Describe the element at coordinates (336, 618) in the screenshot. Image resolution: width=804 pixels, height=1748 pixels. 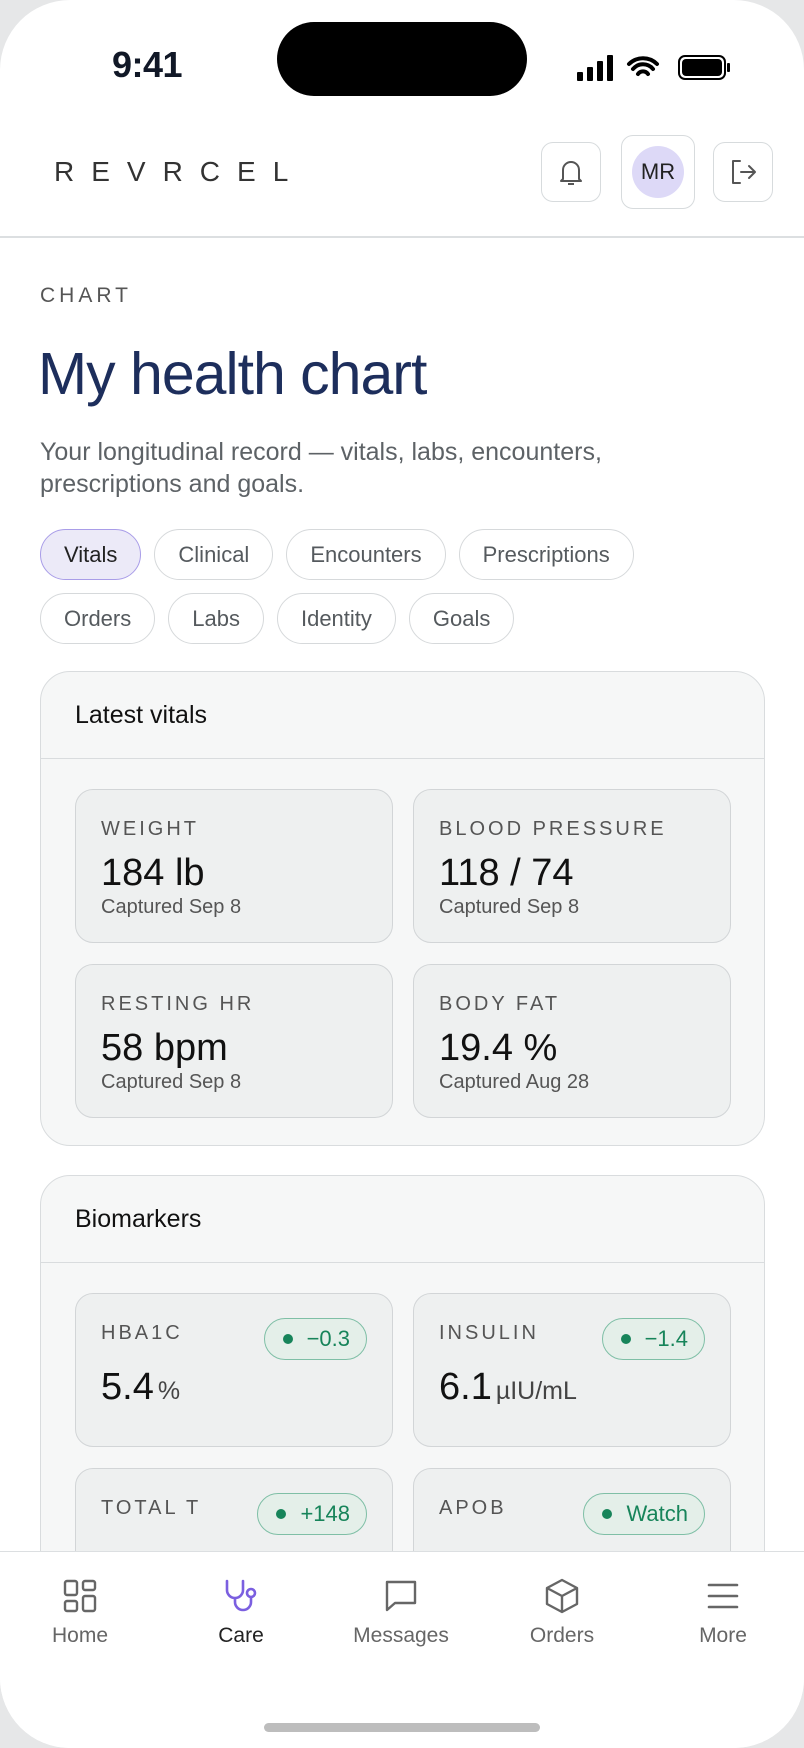
I see `tab: Identity` at that location.